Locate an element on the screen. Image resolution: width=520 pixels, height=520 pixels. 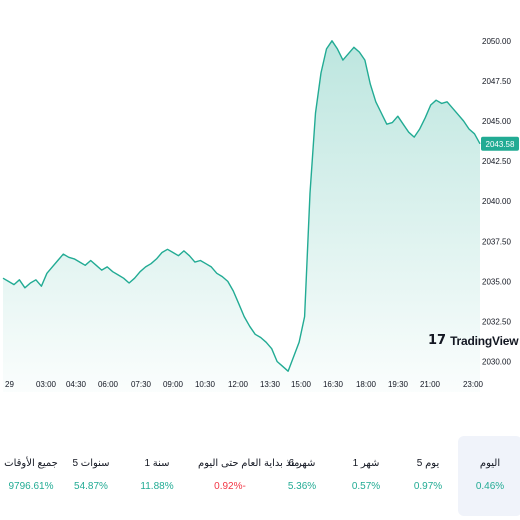
performance-period-label: 6 شهر is located at coordinates (302, 463).